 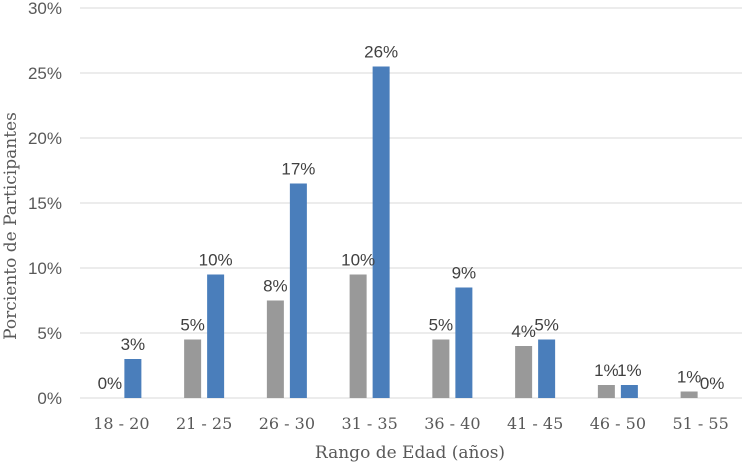 I want to click on x-tick-label: 41 - 45, so click(x=535, y=423).